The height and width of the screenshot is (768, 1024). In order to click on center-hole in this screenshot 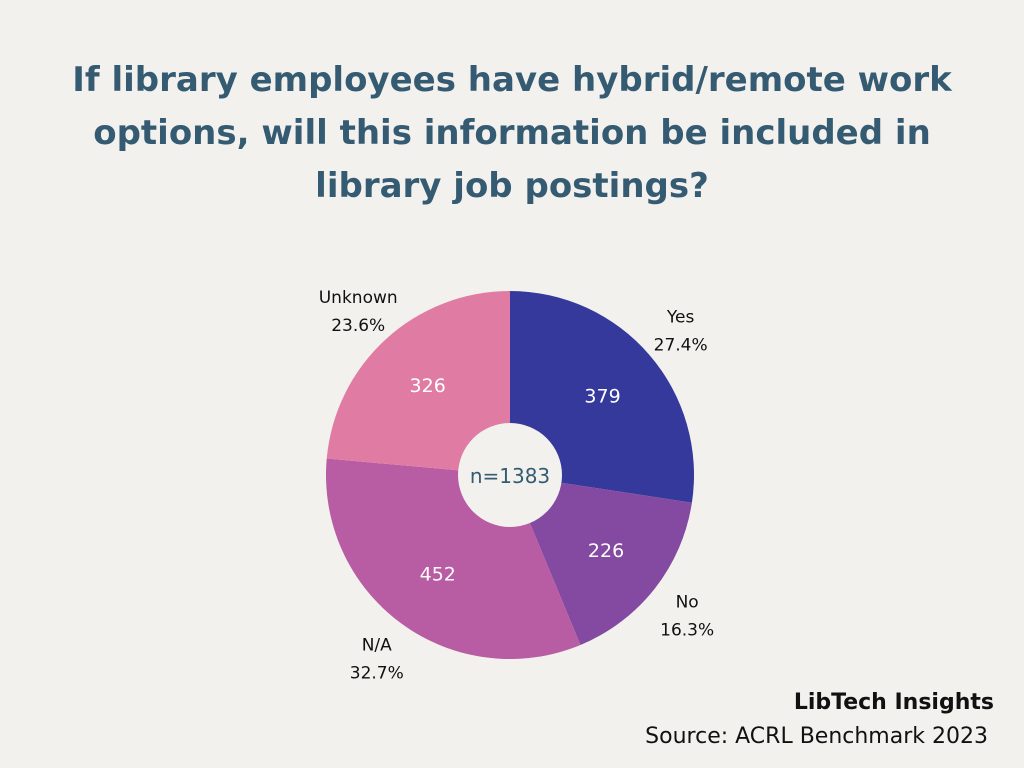, I will do `click(510, 475)`.